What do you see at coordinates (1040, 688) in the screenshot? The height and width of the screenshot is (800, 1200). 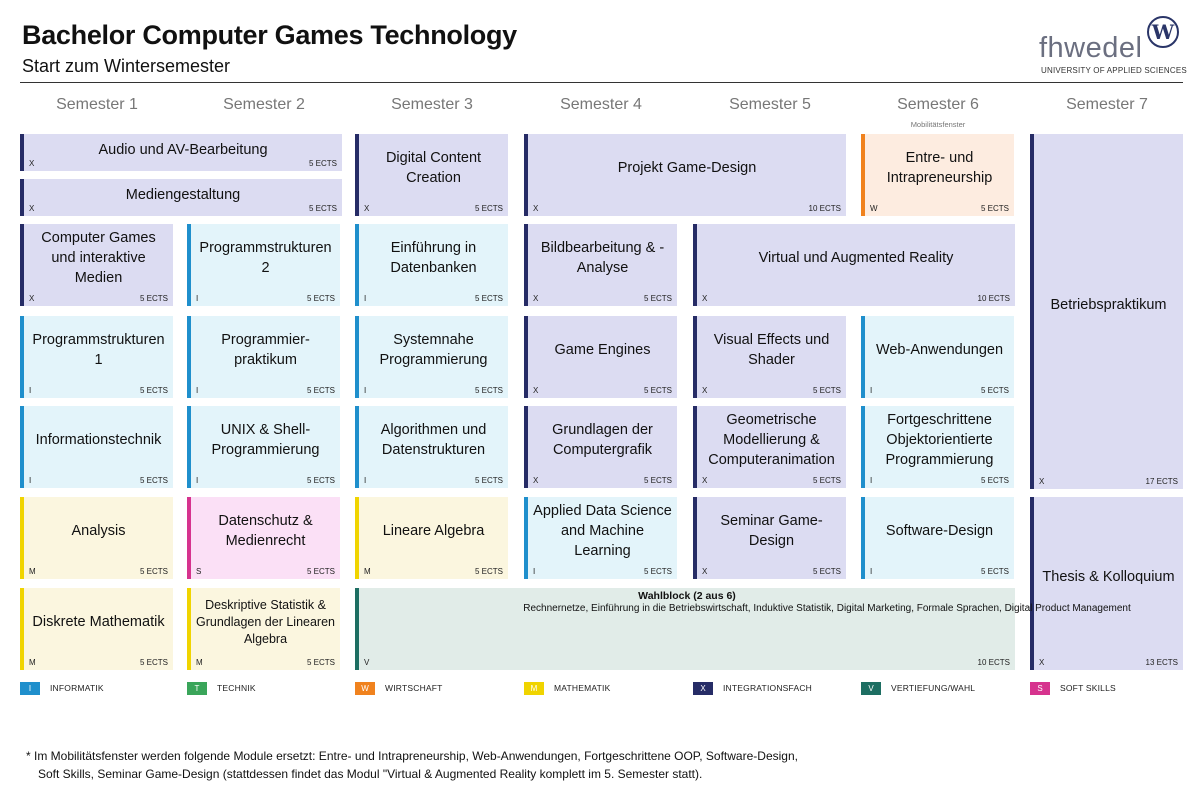 I see `legend-swatch: S` at bounding box center [1040, 688].